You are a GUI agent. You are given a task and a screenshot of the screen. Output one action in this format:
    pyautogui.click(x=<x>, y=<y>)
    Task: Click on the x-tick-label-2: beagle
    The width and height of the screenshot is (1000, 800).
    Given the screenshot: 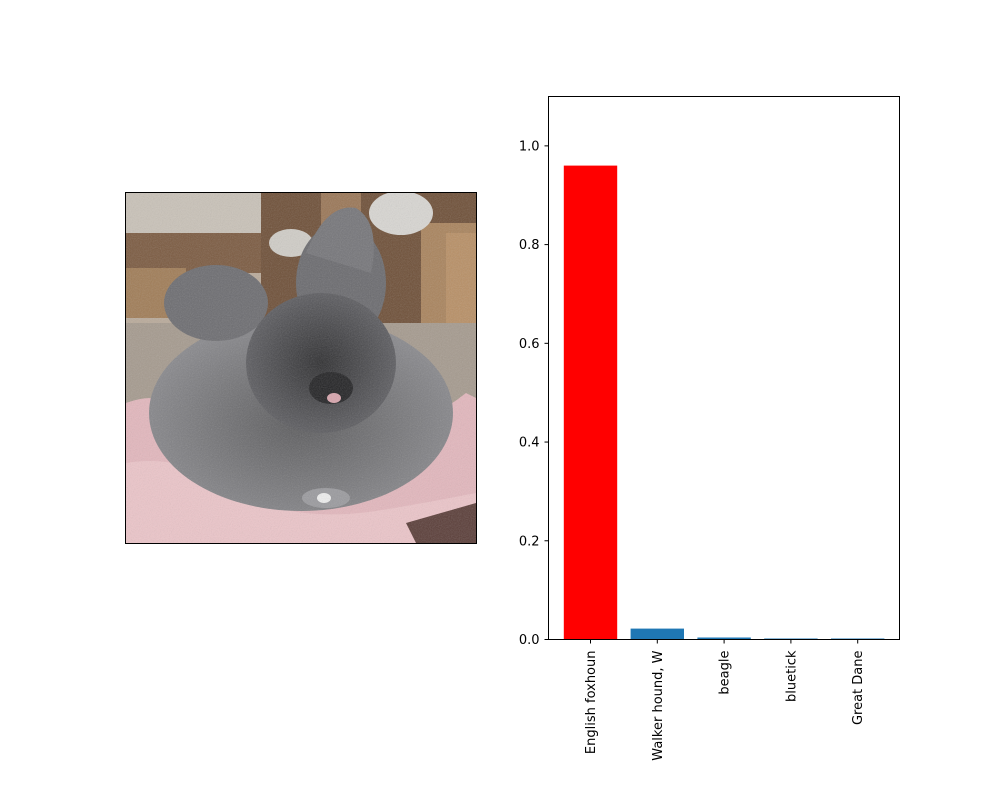 What is the action you would take?
    pyautogui.click(x=725, y=672)
    